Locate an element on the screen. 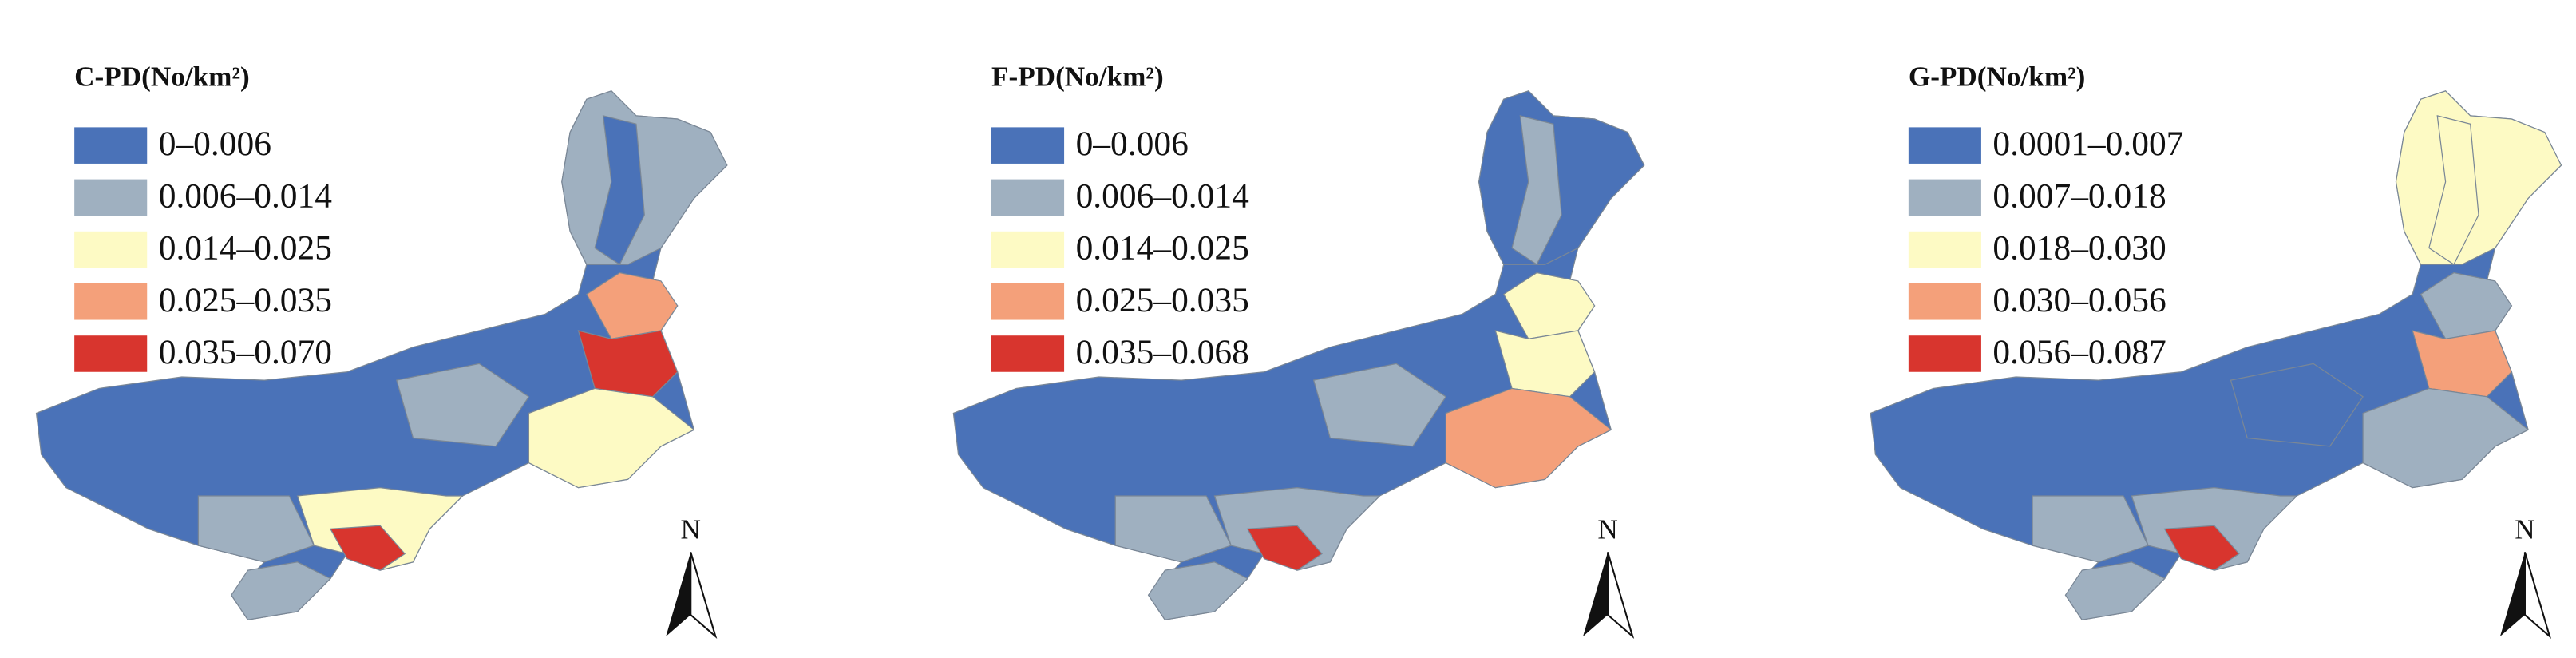  legend-title: F-PD(No/km²) is located at coordinates (1077, 76).